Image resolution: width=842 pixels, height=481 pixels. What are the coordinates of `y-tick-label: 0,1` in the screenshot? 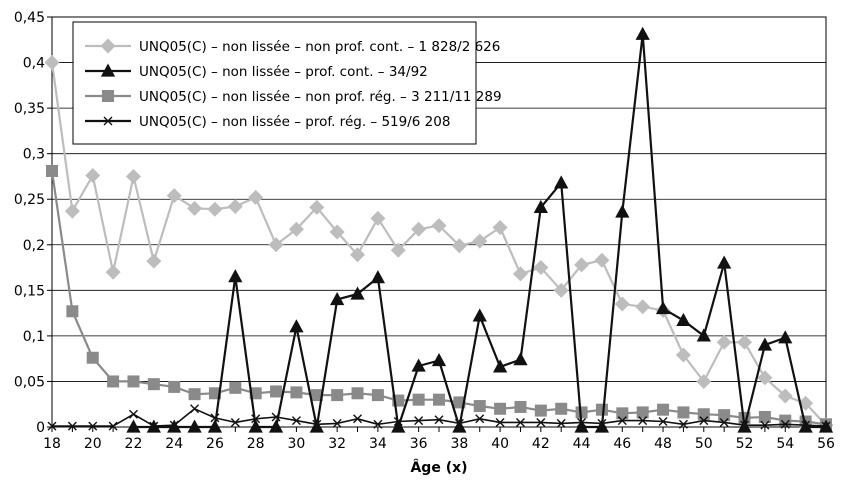 It's located at (34, 337).